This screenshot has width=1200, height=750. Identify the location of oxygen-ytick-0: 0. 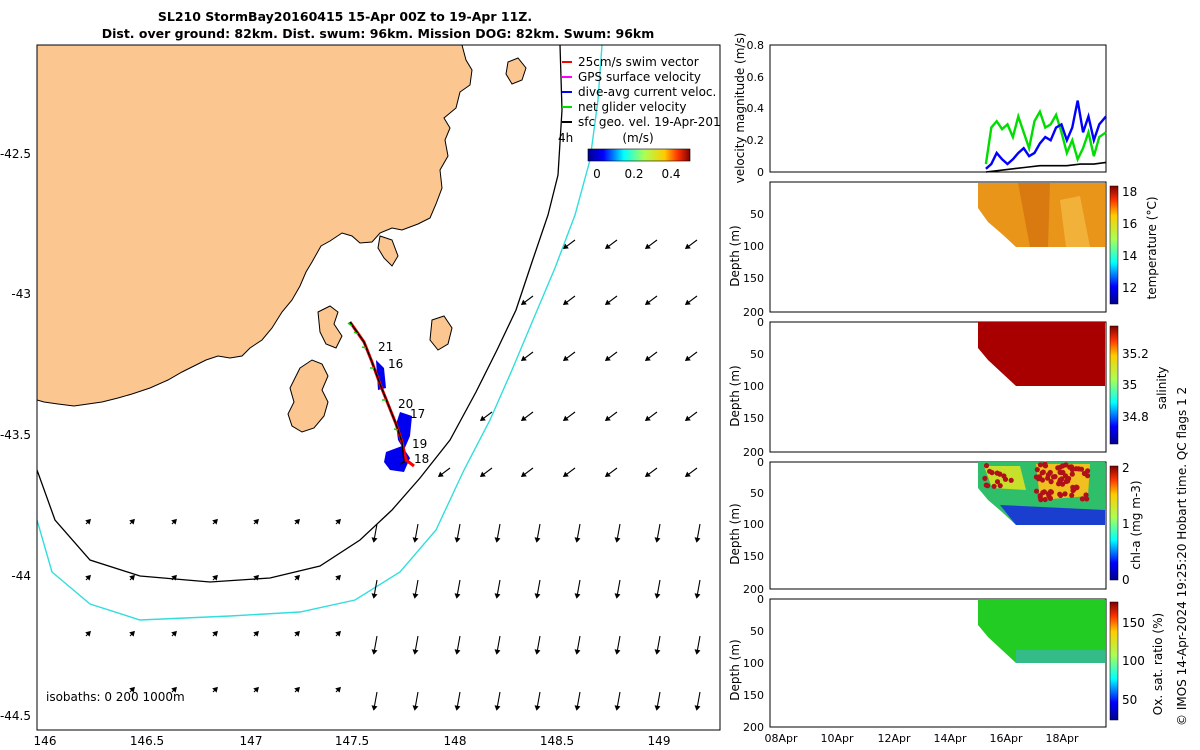
(760, 599).